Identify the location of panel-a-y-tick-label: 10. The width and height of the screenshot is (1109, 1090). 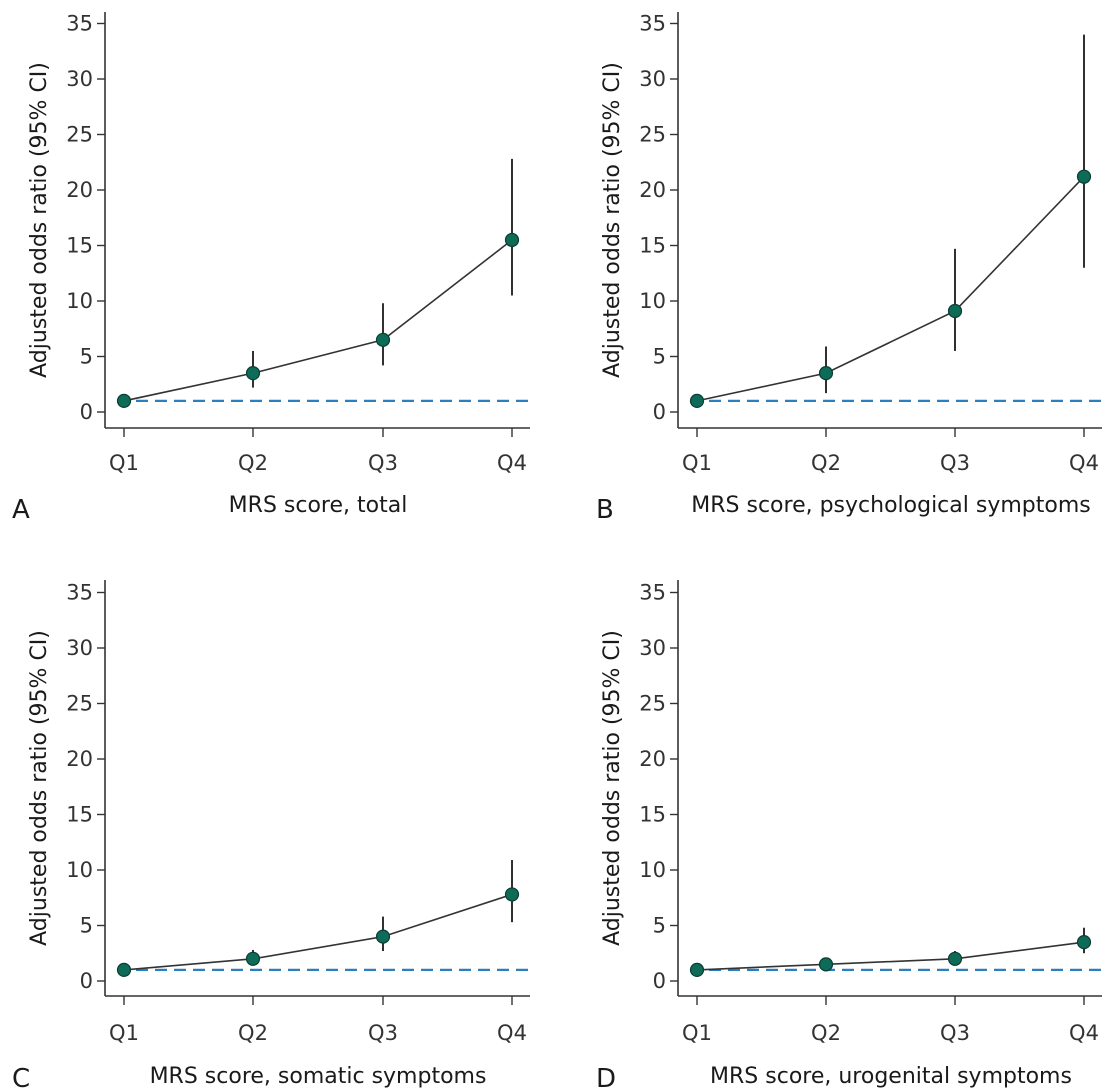
(79, 301).